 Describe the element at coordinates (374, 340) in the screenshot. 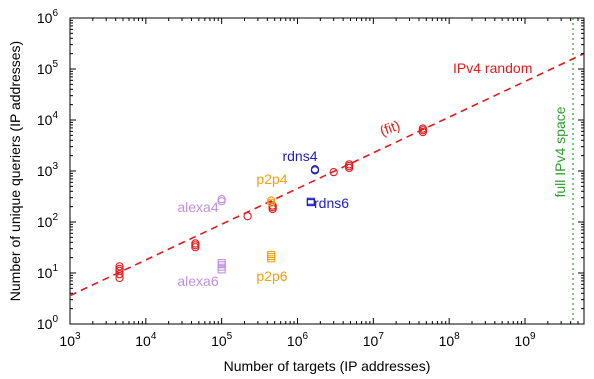

I see `x-tick-label: 10⁷` at that location.